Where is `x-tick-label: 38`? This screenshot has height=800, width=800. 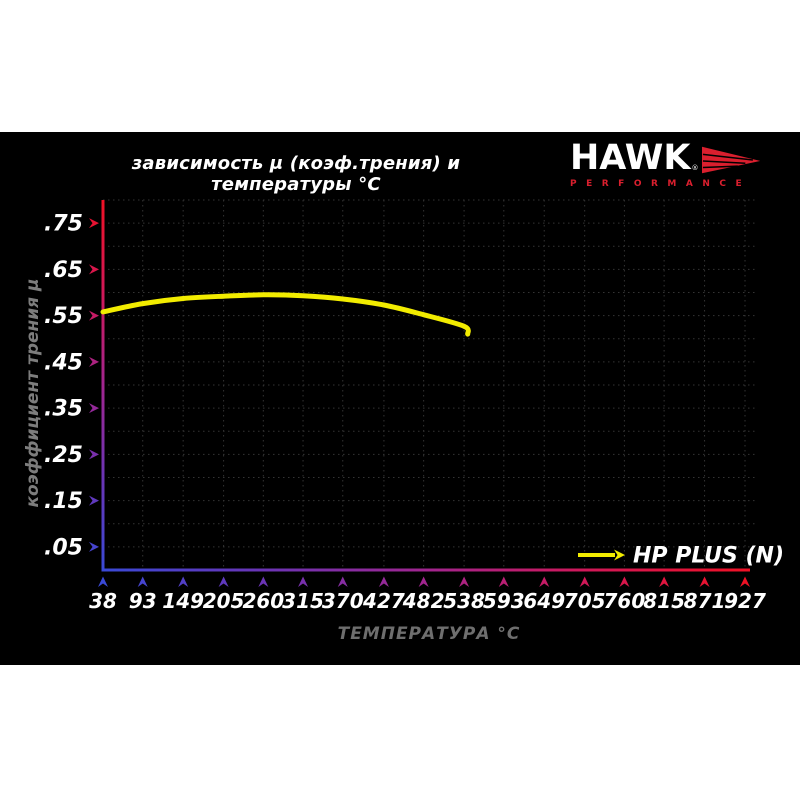
x-tick-label: 38 is located at coordinates (103, 601).